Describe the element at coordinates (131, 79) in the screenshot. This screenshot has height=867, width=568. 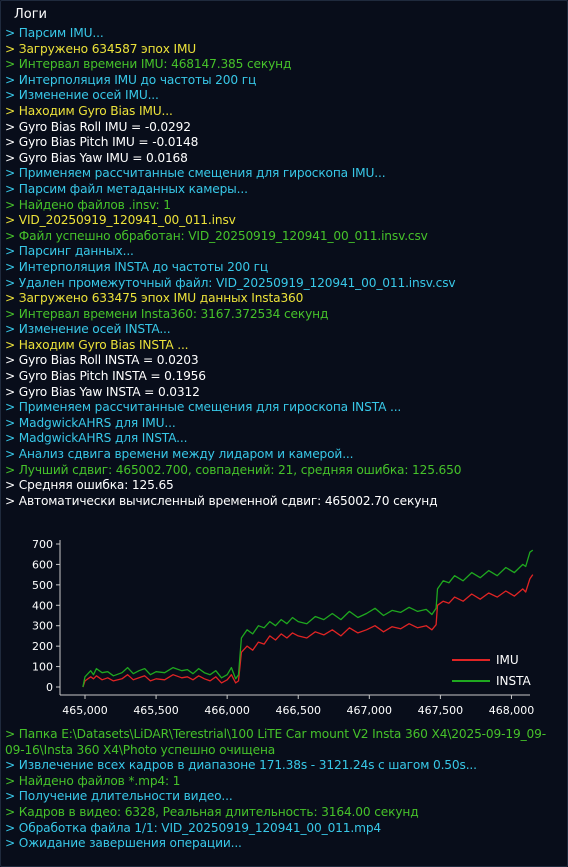
I see `log-line: > Интерполяция IMU до частоты 200 гц` at that location.